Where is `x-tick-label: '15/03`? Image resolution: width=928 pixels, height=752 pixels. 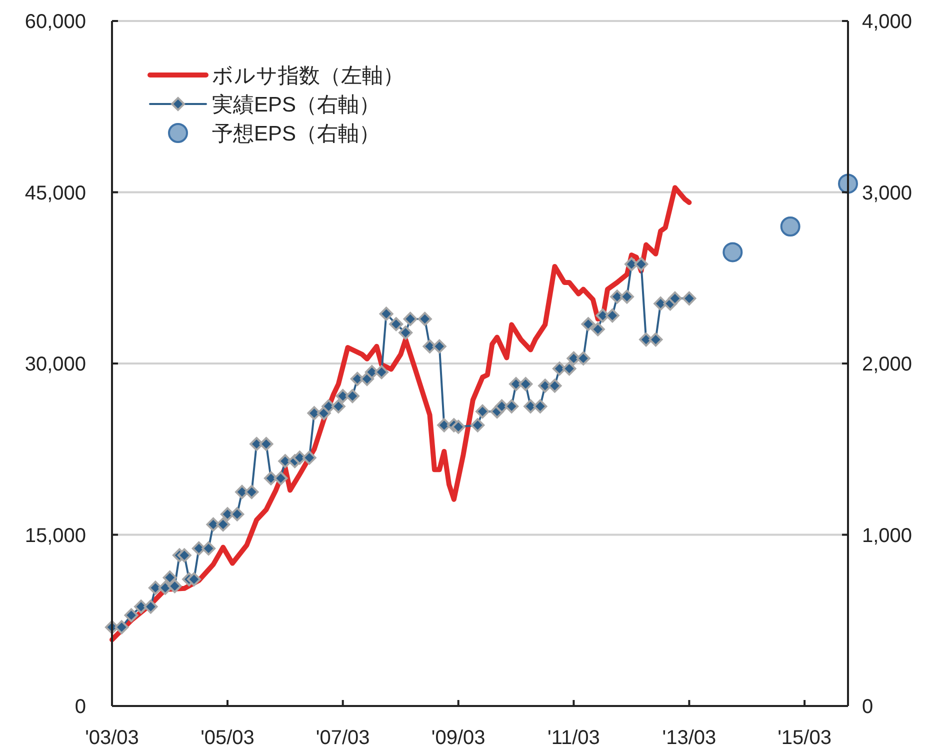 x-tick-label: '15/03 is located at coordinates (805, 738).